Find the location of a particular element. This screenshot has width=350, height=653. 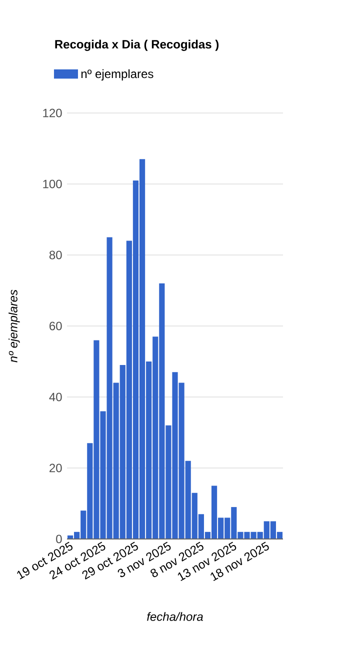

y-tick-label: 40 is located at coordinates (55, 397).